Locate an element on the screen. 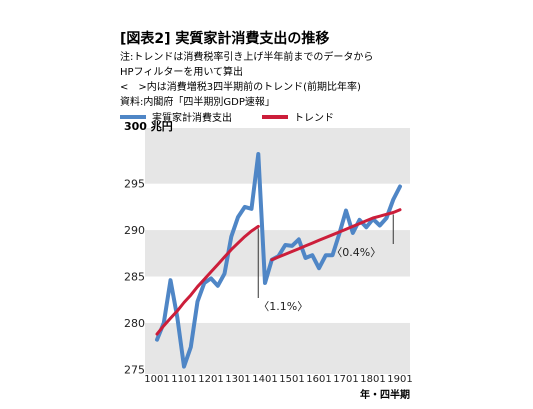  x-tick-label: 1101 is located at coordinates (183, 379).